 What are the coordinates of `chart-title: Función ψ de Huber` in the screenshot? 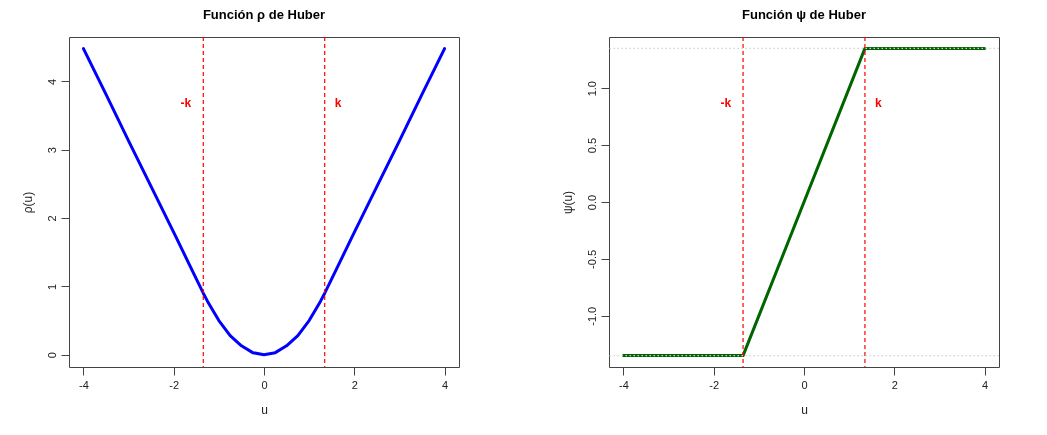 It's located at (804, 15).